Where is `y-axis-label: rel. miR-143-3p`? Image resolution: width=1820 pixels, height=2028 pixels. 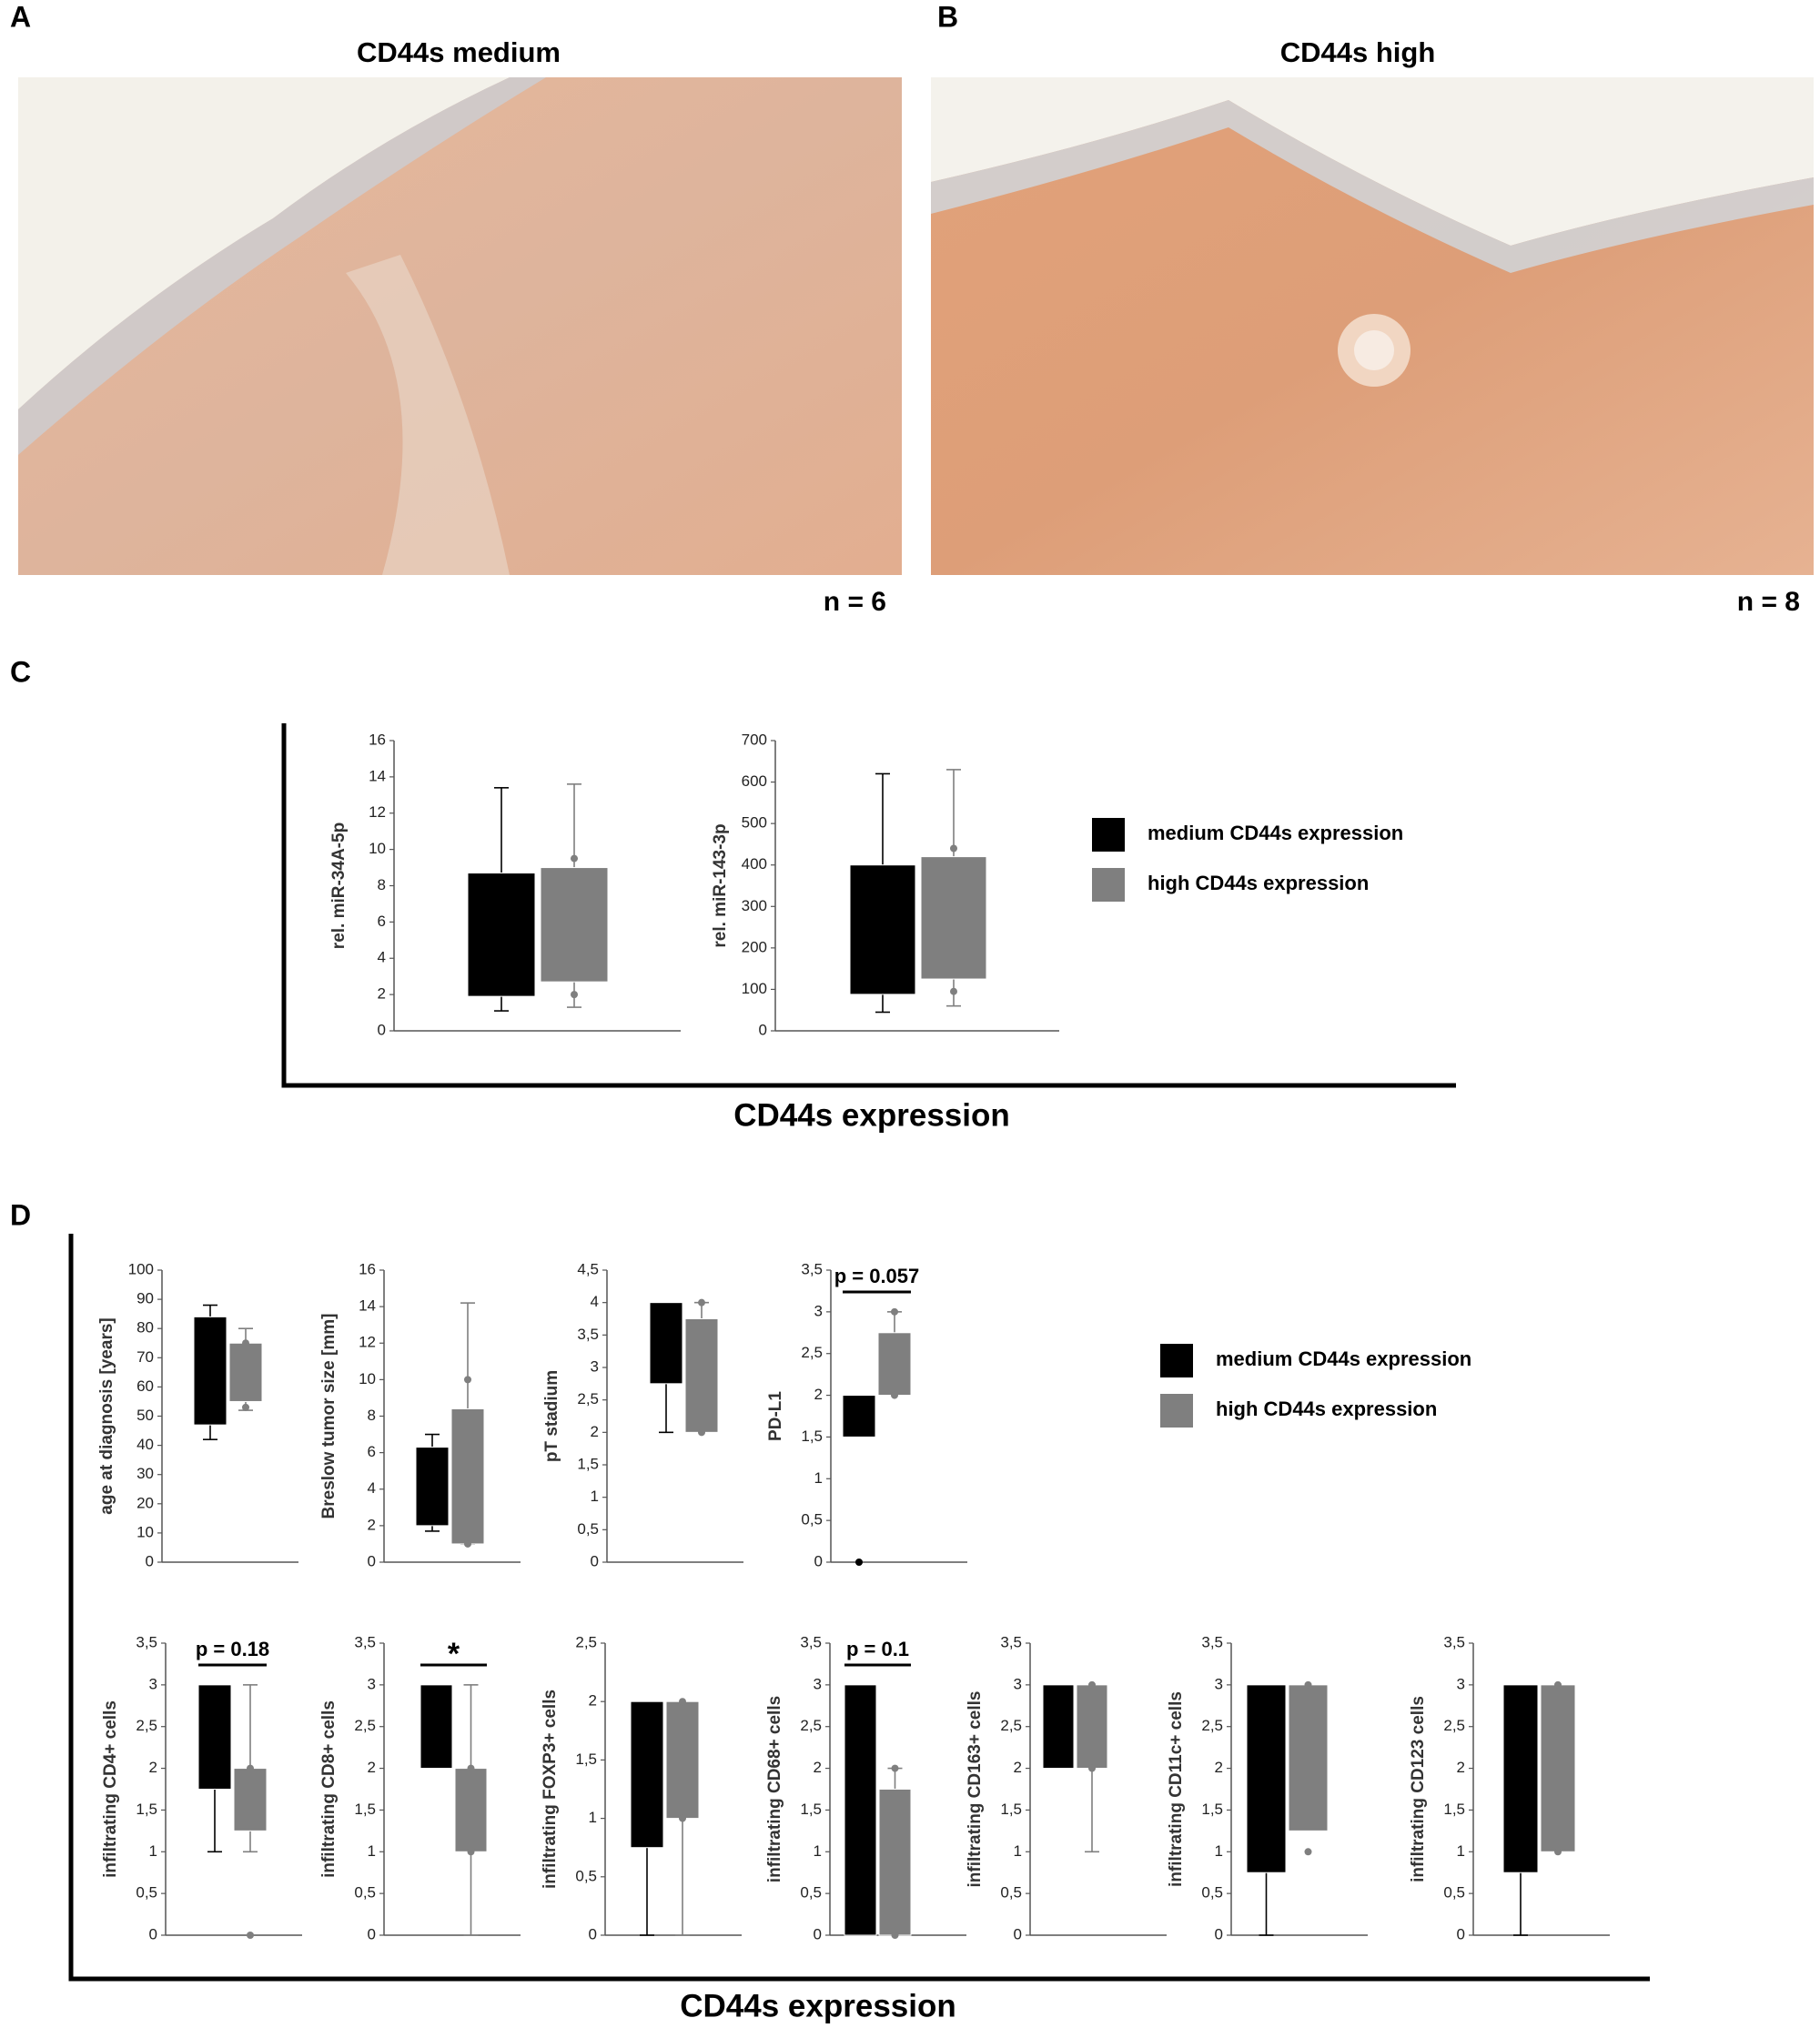 y-axis-label: rel. miR-143-3p is located at coordinates (721, 885).